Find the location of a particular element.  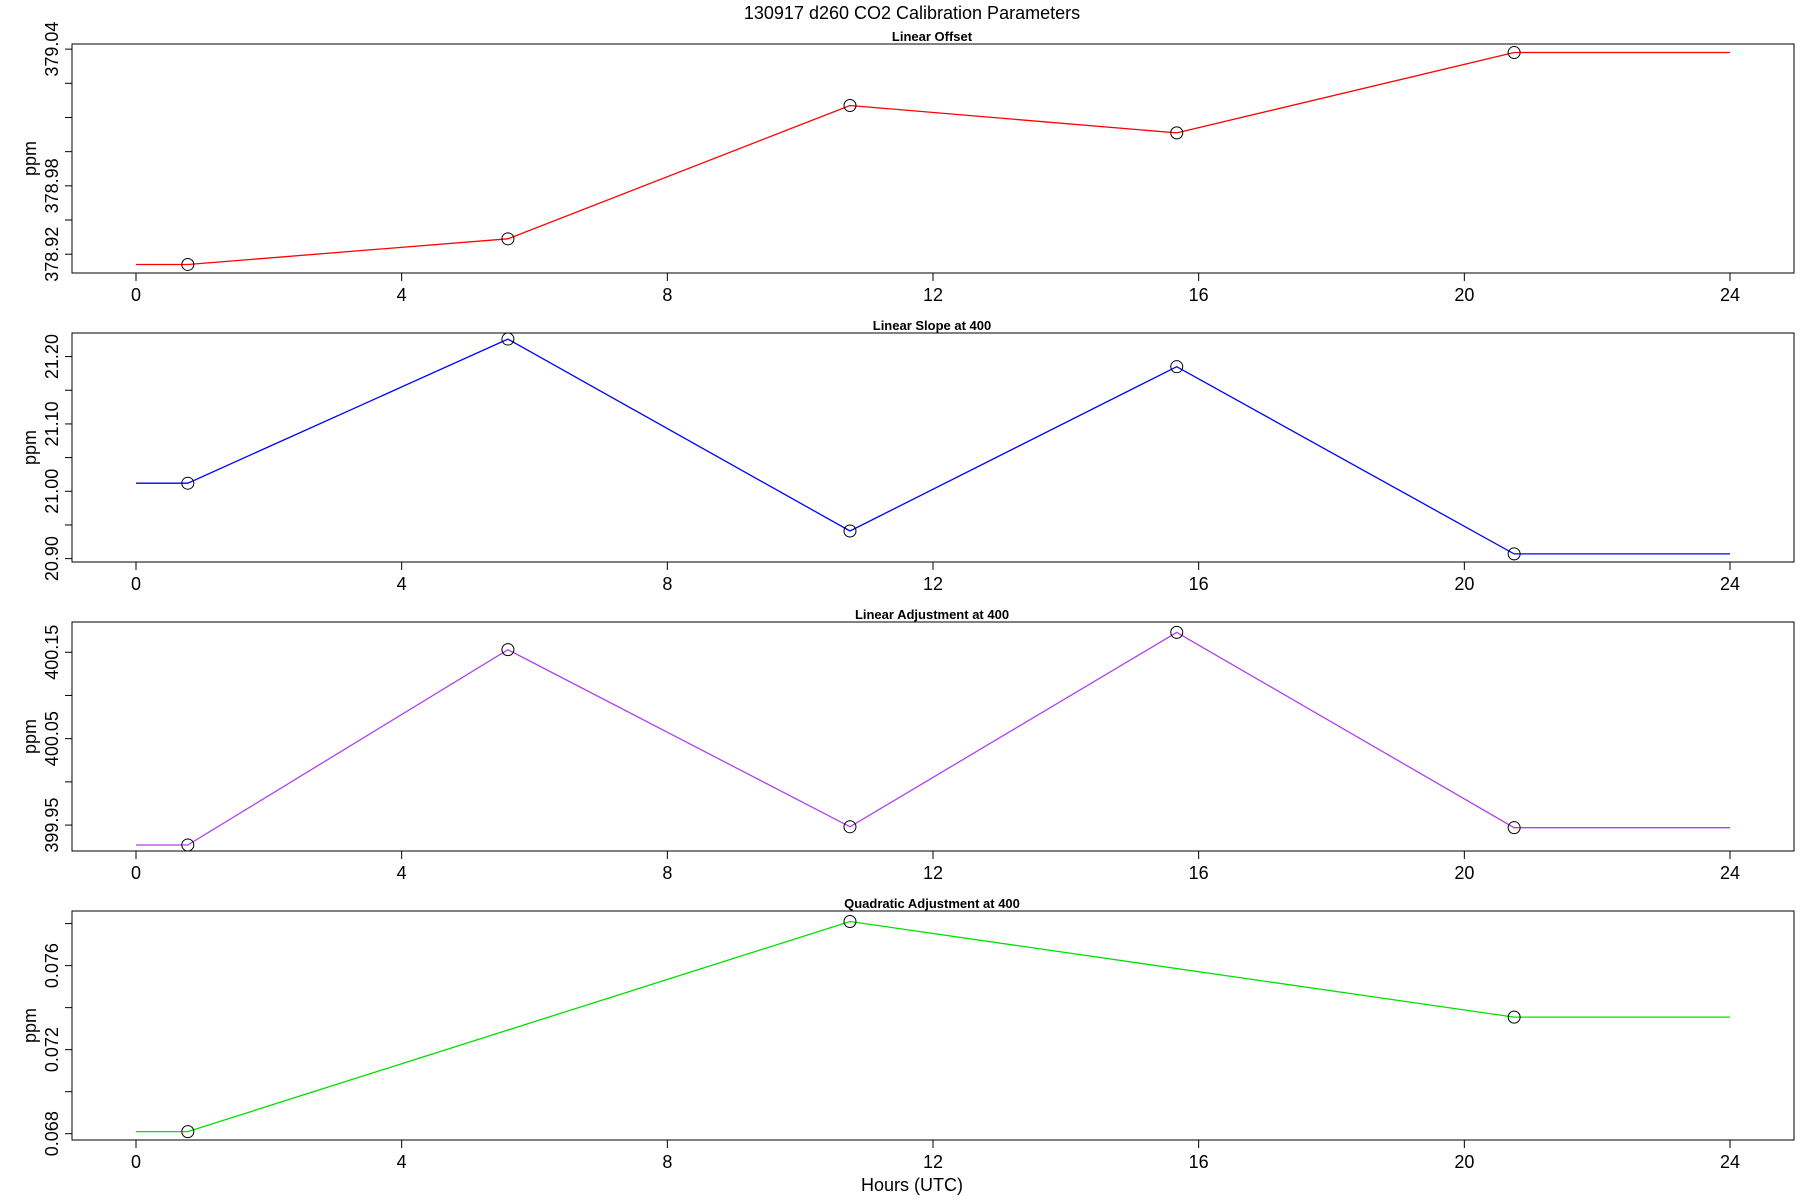

y-tick-label: 399.95 is located at coordinates (52, 825).